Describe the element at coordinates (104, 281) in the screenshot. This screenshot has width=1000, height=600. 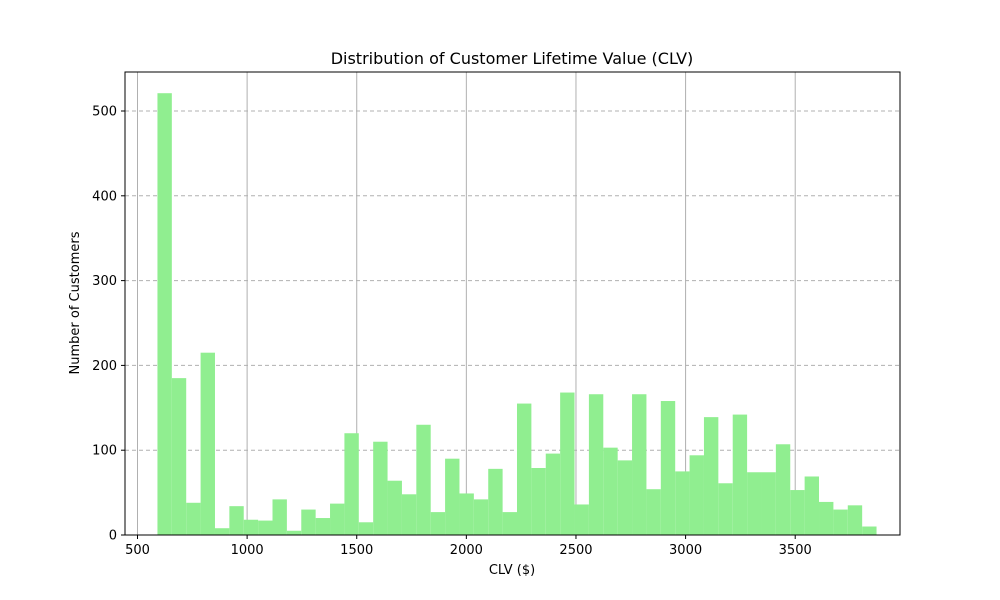
I see `y-tick-label: 300` at that location.